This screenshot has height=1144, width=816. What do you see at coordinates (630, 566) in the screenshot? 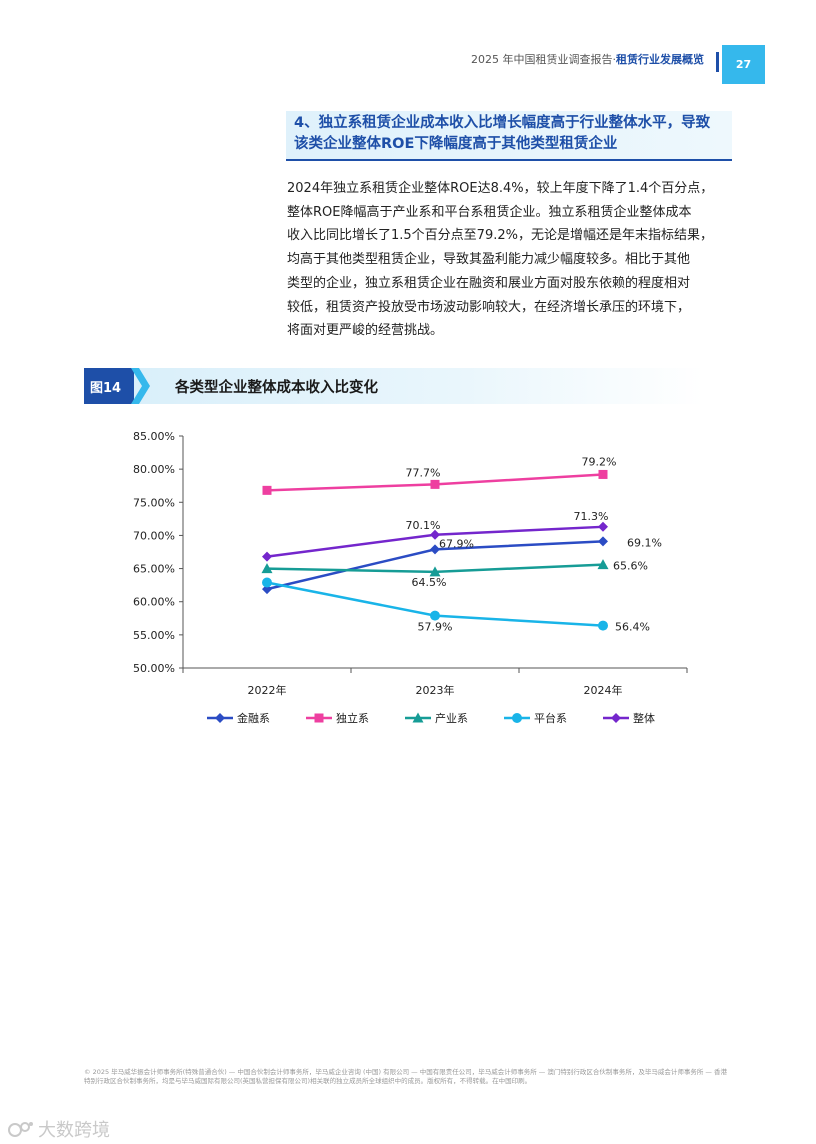
I see `data-label: 65.6%` at bounding box center [630, 566].